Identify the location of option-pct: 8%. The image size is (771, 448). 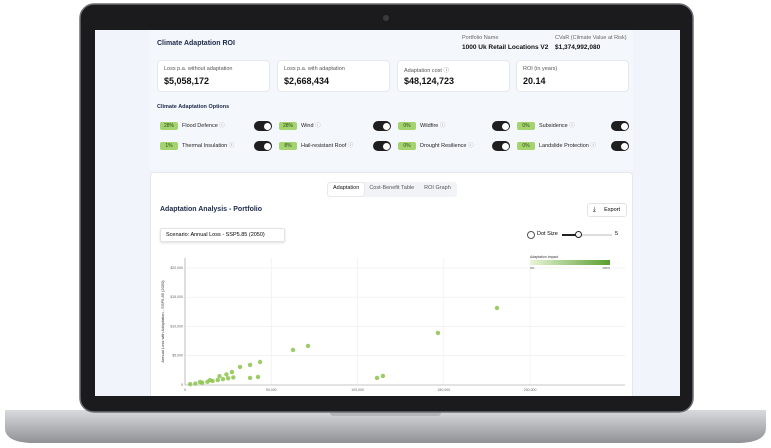
(288, 146).